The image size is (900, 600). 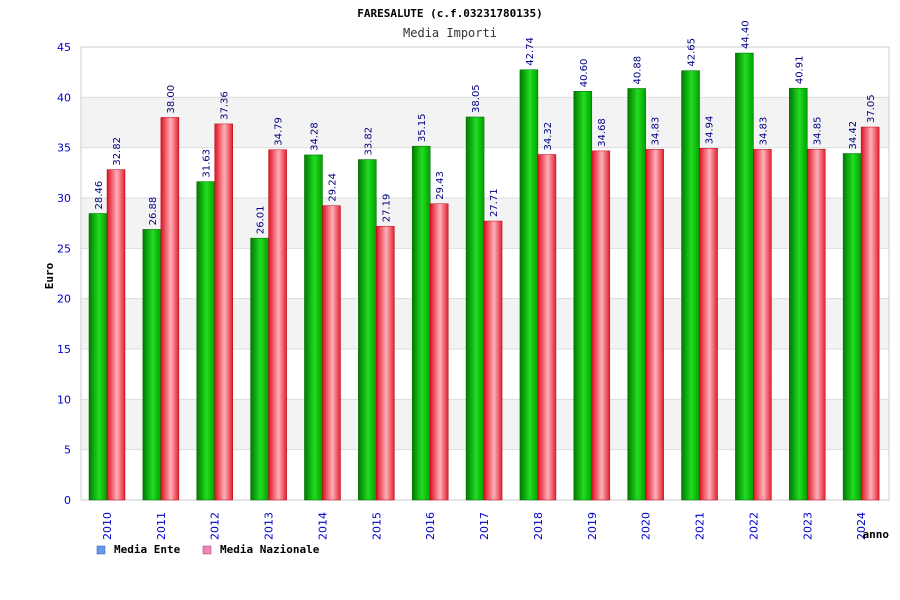 I want to click on data-label: 27.71, so click(x=494, y=202).